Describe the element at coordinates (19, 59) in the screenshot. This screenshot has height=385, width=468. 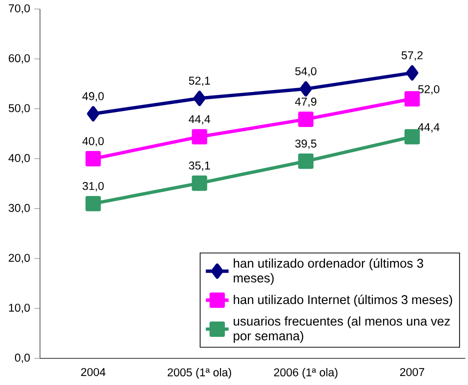
I see `y-tick-label: 60,0` at that location.